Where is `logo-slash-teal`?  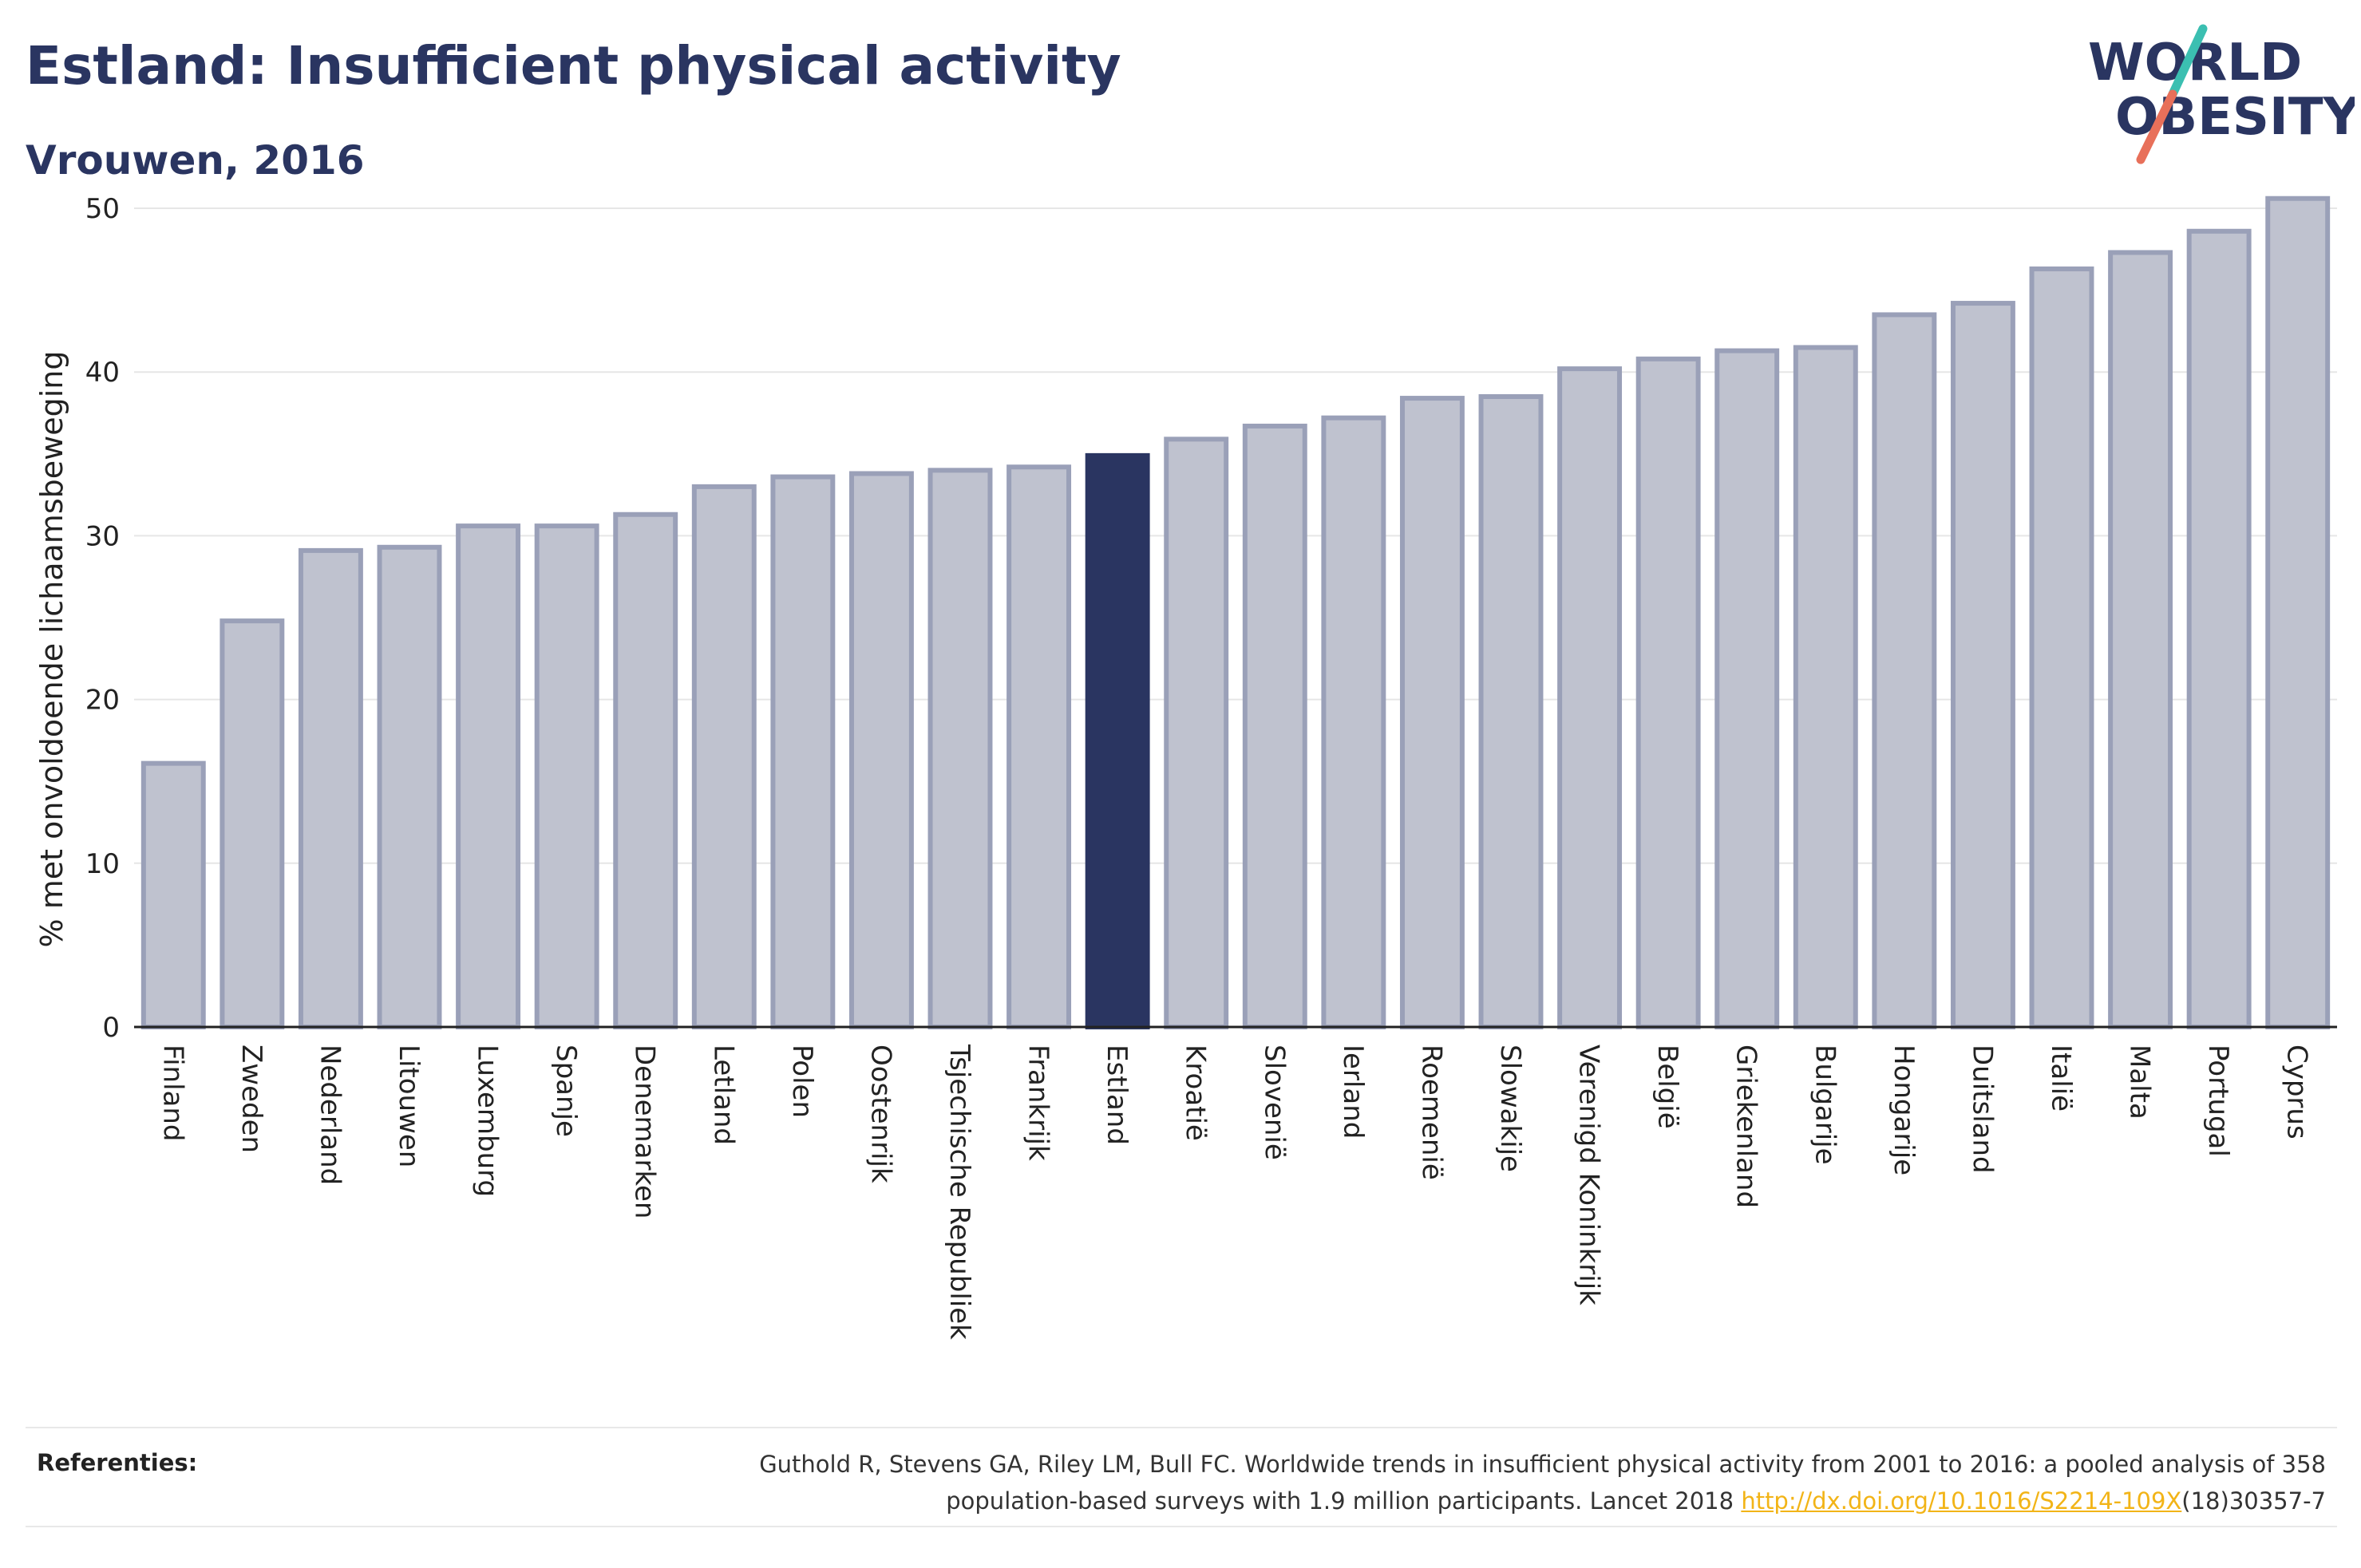
logo-slash-teal is located at coordinates (2188, 61).